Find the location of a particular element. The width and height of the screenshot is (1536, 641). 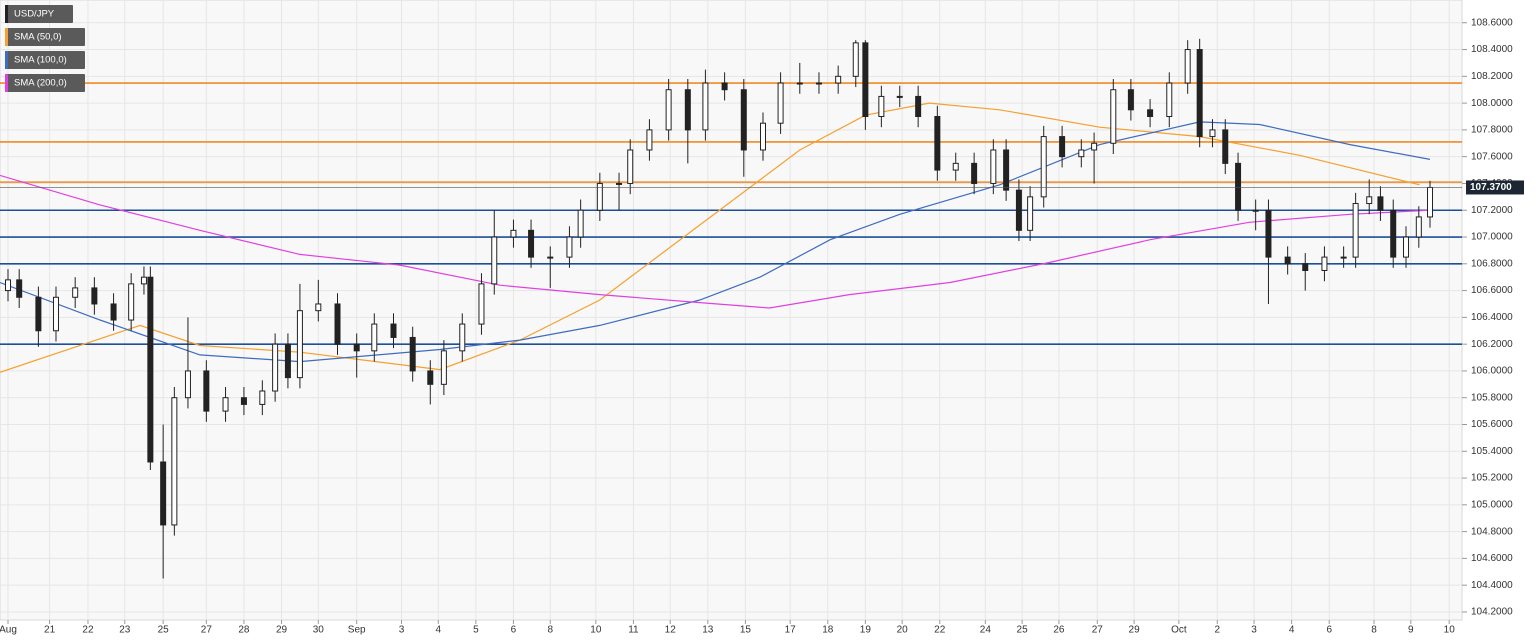

x-tick-label: 28 is located at coordinates (244, 630).